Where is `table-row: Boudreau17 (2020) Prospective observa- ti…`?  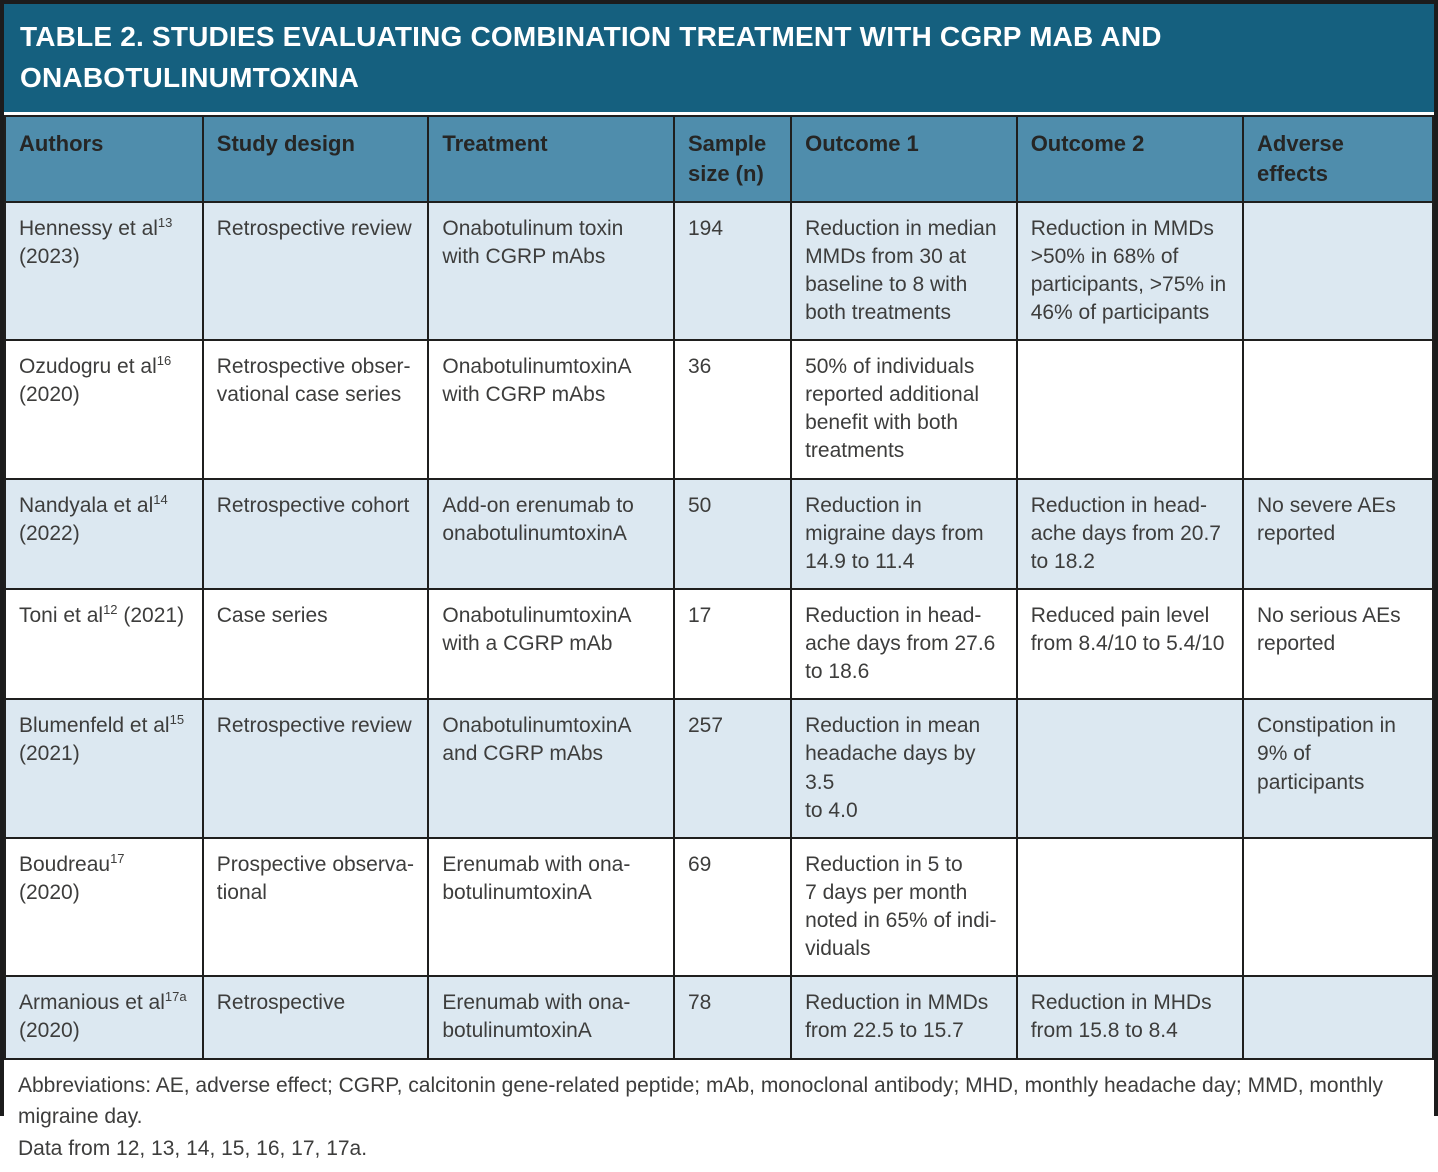 table-row: Boudreau17 (2020) Prospective observa- ti… is located at coordinates (719, 907).